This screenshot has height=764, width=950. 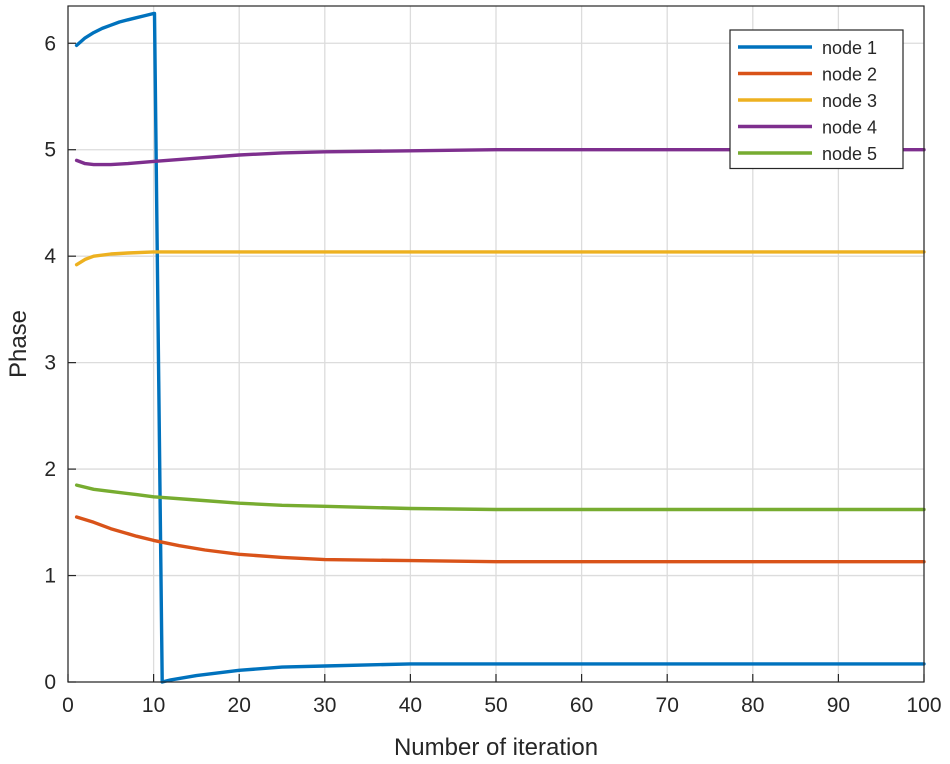 What do you see at coordinates (153, 705) in the screenshot?
I see `x-tick-label: 10` at bounding box center [153, 705].